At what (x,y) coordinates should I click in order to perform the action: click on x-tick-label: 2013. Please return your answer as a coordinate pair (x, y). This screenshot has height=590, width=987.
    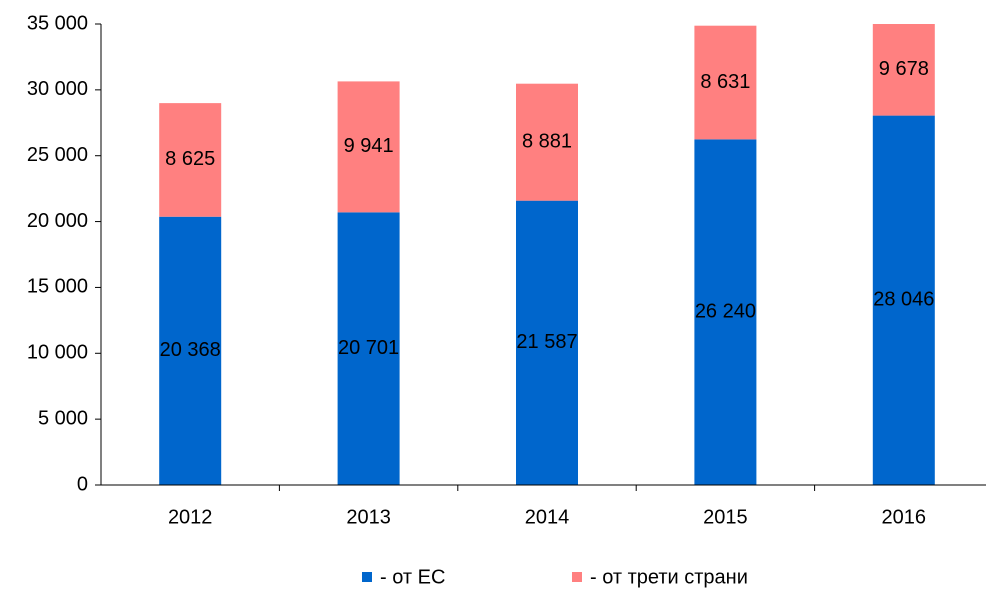
    Looking at the image, I should click on (368, 517).